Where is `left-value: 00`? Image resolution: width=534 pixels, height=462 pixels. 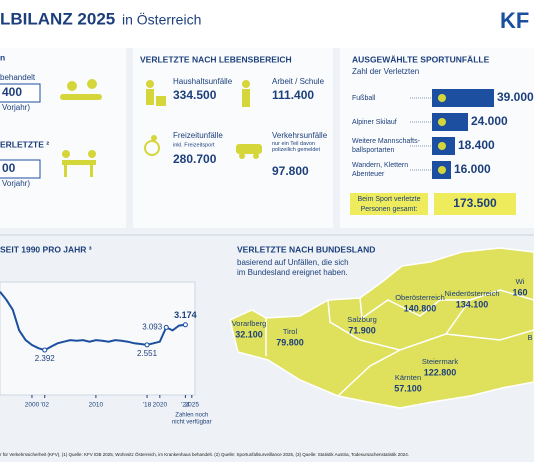 left-value: 00 is located at coordinates (9, 168).